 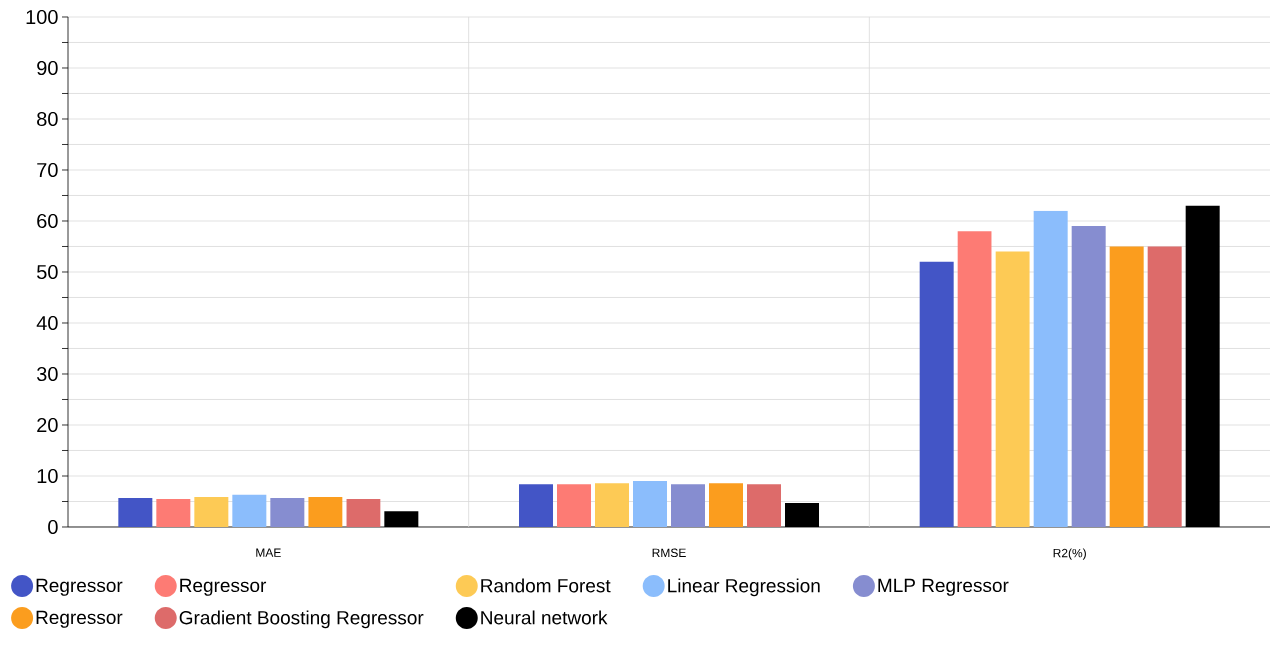 I want to click on y-tick-label: 70, so click(x=47, y=170).